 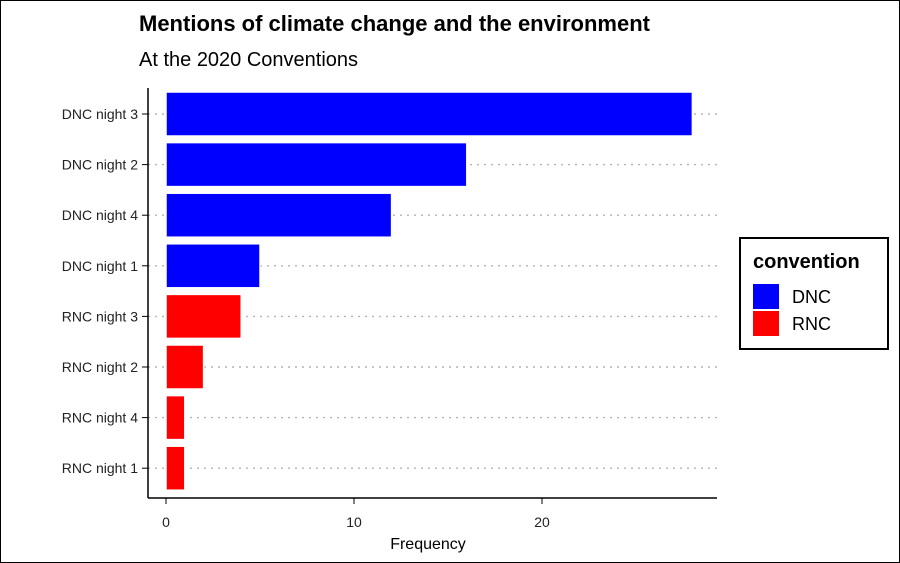 I want to click on y-tick-label: DNC night 4, so click(x=100, y=215).